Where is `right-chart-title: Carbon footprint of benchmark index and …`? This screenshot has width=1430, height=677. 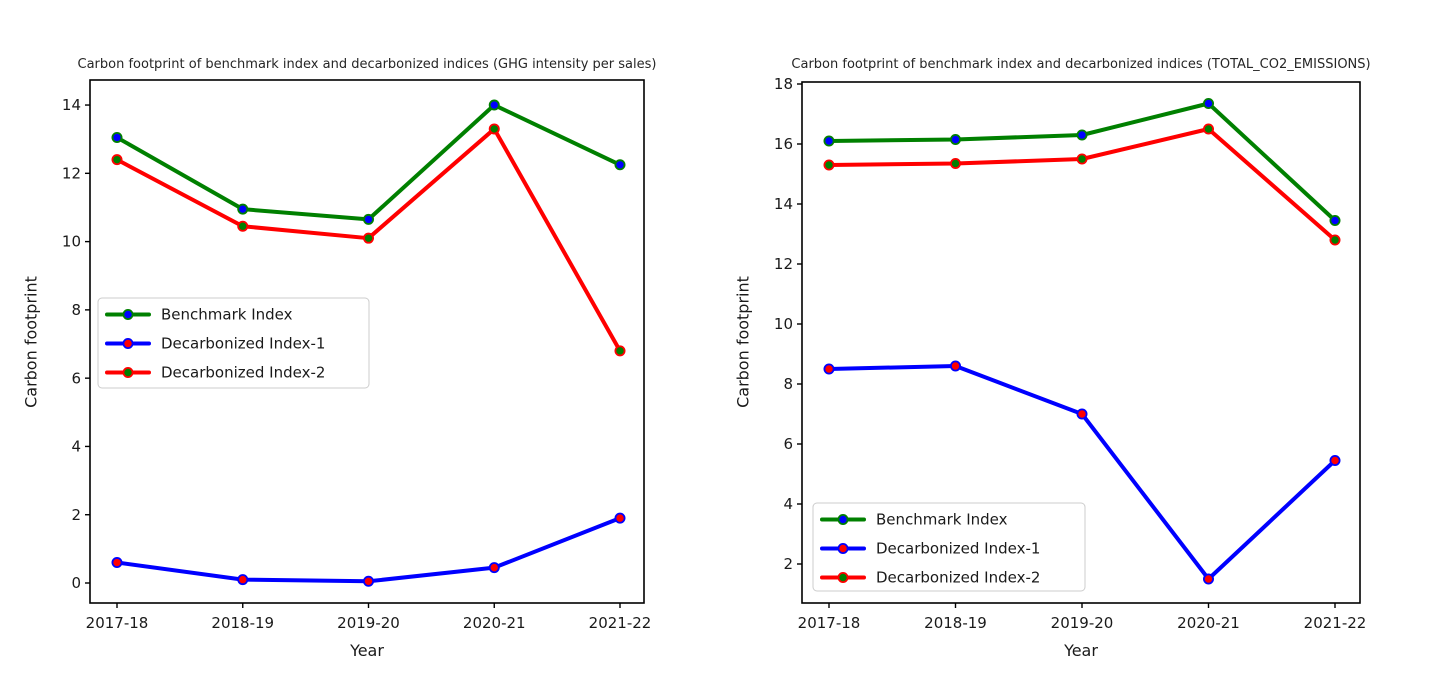
right-chart-title: Carbon footprint of benchmark index and … is located at coordinates (1081, 64).